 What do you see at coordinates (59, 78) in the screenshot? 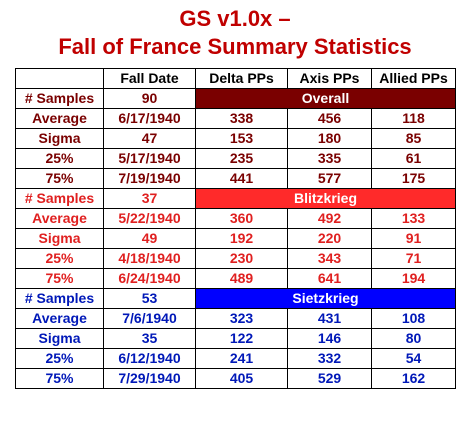
I see `header-cell-empty` at bounding box center [59, 78].